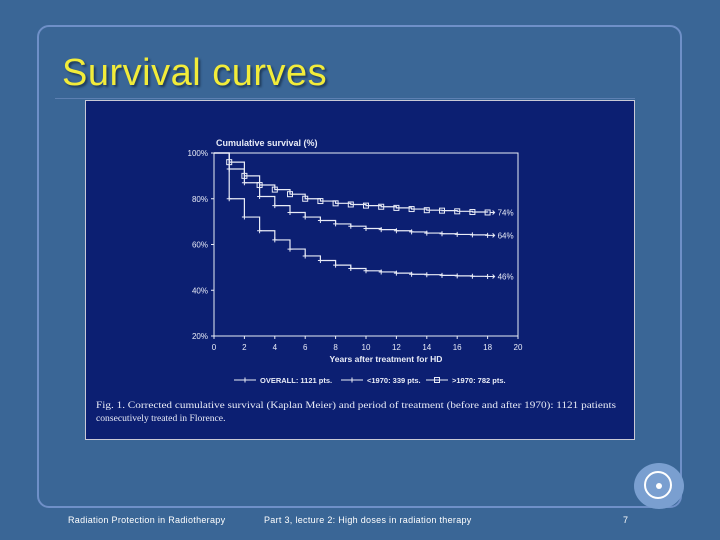  I want to click on y-tick-label: 100%, so click(198, 153).